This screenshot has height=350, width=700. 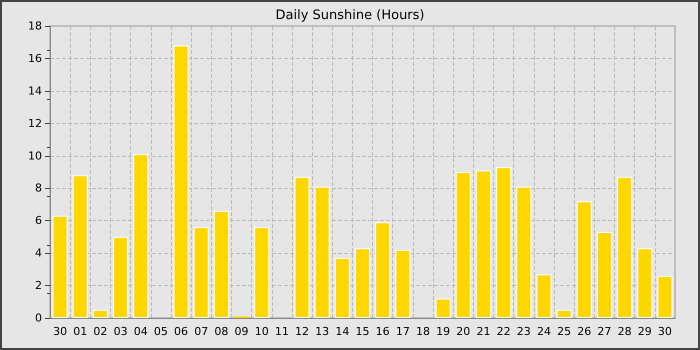 What do you see at coordinates (38, 318) in the screenshot?
I see `y-tick-label: 0` at bounding box center [38, 318].